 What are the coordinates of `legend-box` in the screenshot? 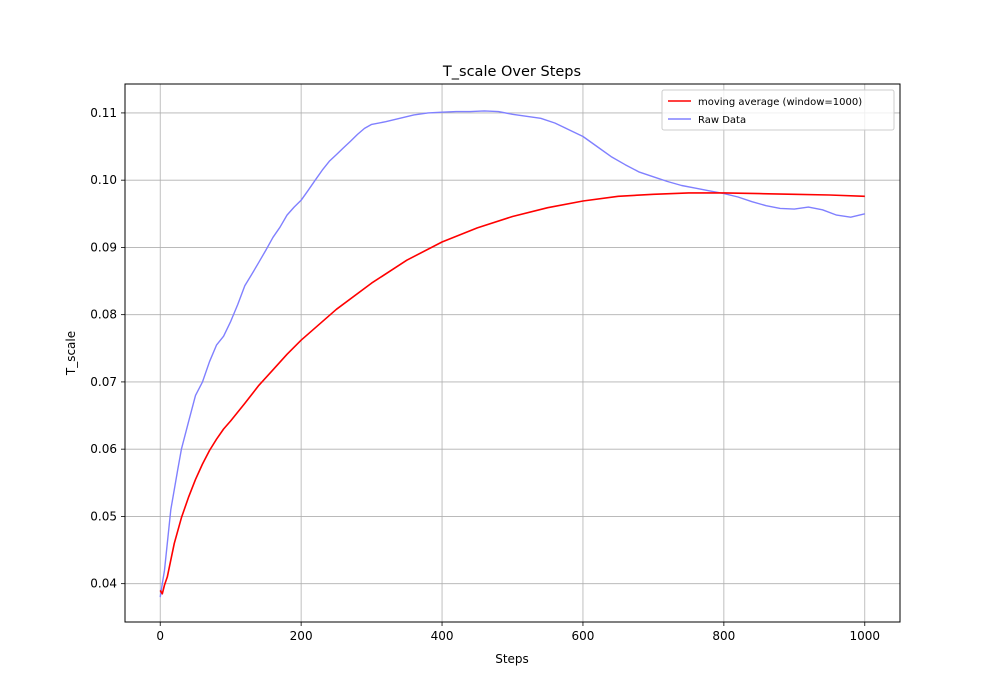 It's located at (778, 110).